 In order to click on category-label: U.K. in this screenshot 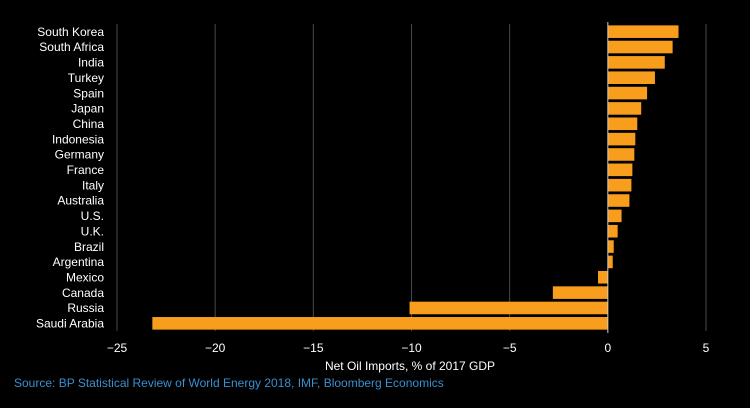, I will do `click(92, 231)`.